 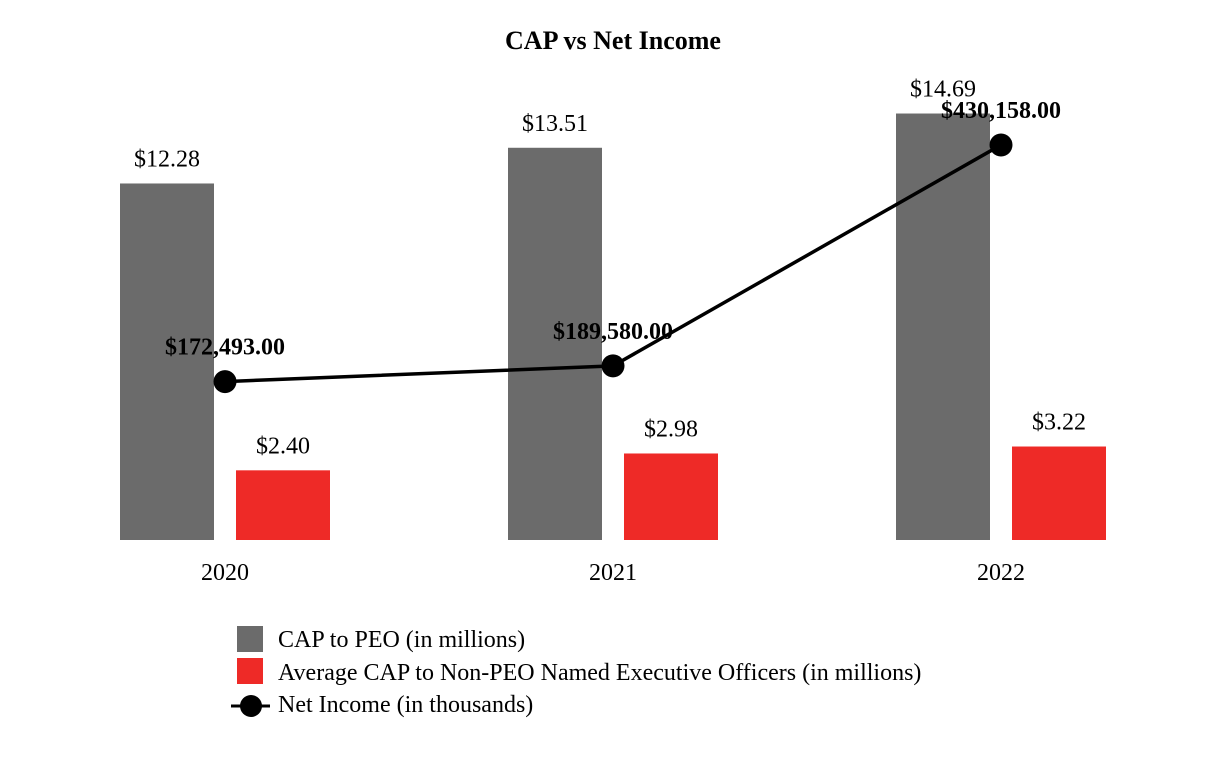 What do you see at coordinates (613, 332) in the screenshot?
I see `net-income-label-2021: $189,580.00` at bounding box center [613, 332].